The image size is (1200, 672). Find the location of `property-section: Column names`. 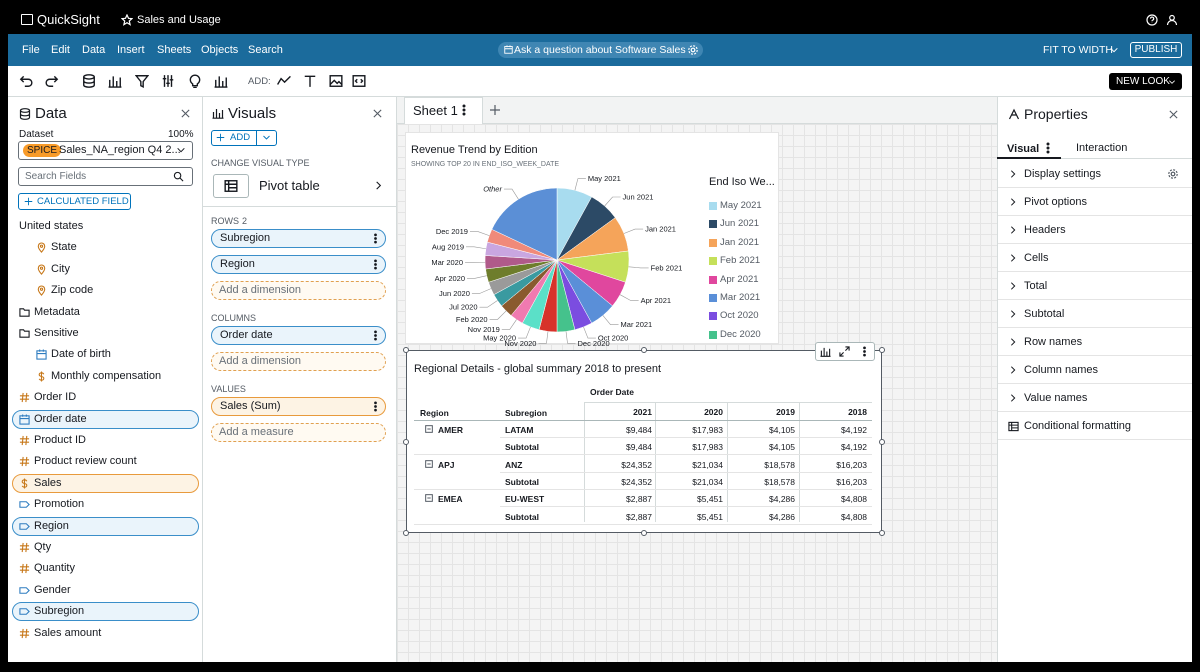

property-section: Column names is located at coordinates (1061, 370).